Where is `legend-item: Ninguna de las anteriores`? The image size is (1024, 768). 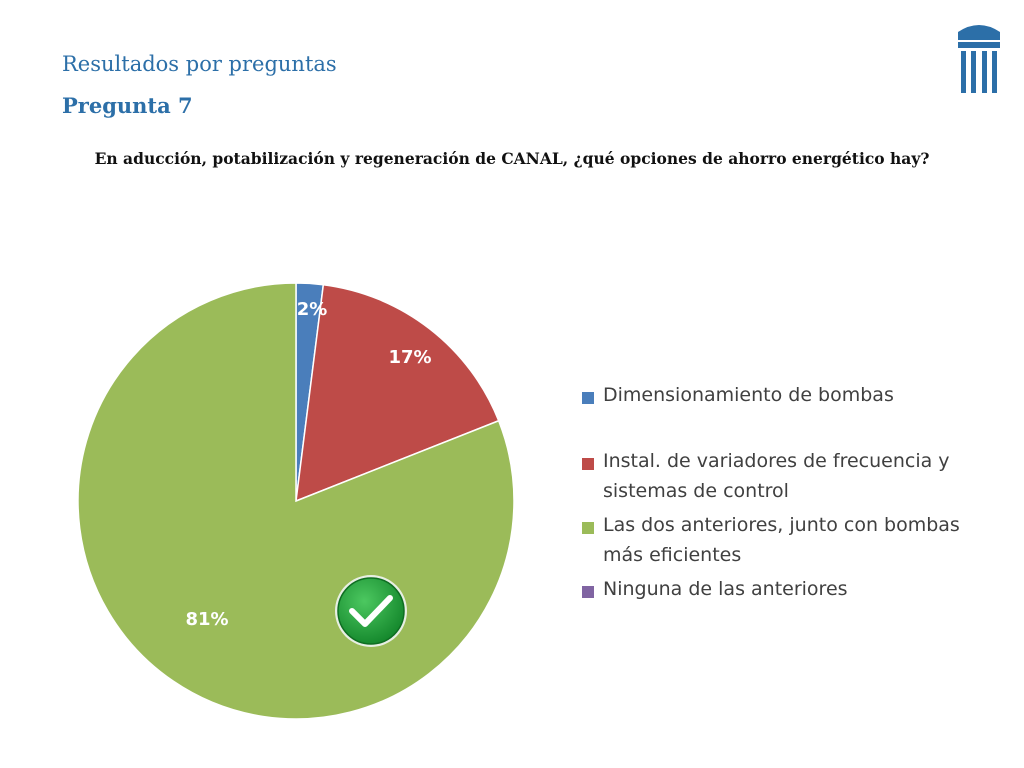
legend-item: Ninguna de las anteriores is located at coordinates (782, 591).